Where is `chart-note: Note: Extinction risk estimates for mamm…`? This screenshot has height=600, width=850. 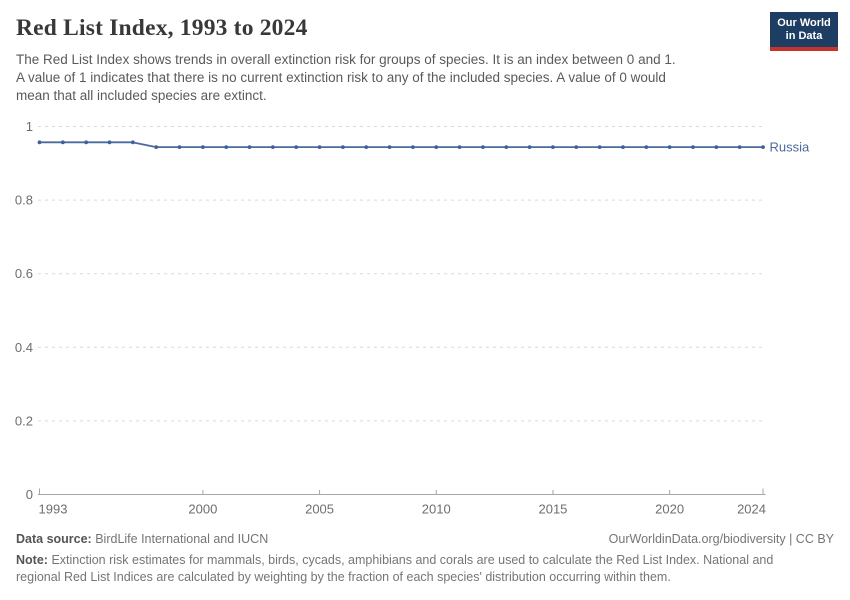
chart-note: Note: Extinction risk estimates for mamm… is located at coordinates (425, 568).